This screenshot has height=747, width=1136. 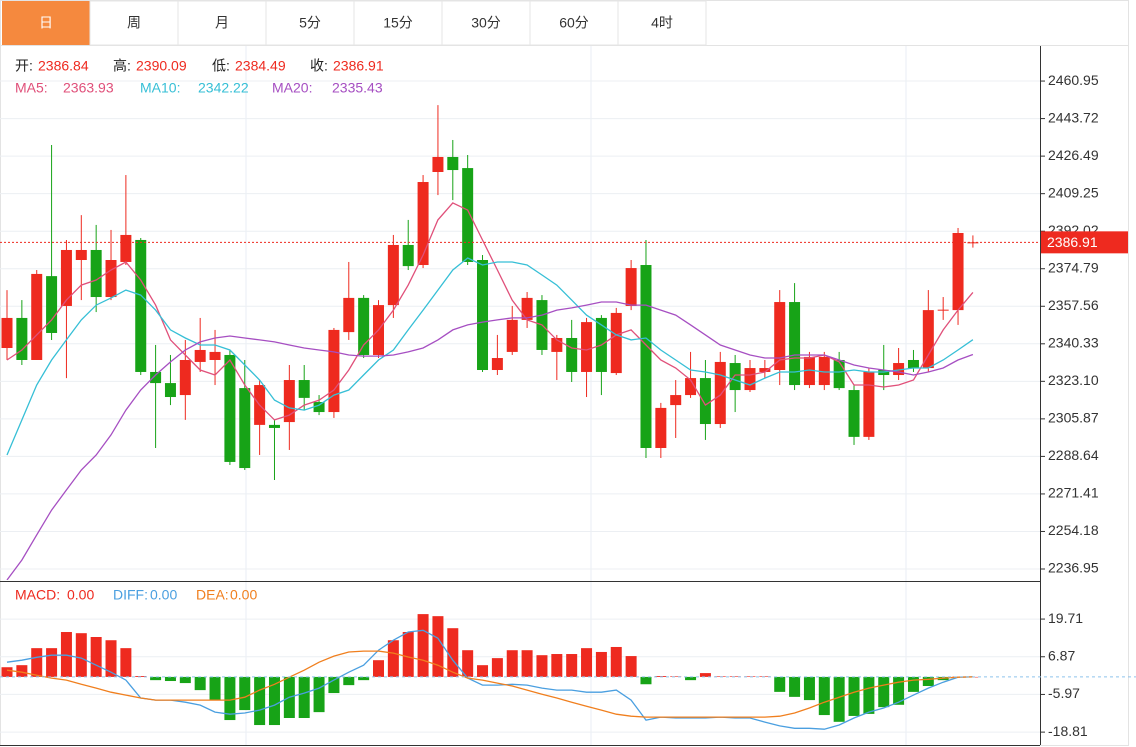 What do you see at coordinates (1072, 242) in the screenshot?
I see `current-price-label: 2386.91` at bounding box center [1072, 242].